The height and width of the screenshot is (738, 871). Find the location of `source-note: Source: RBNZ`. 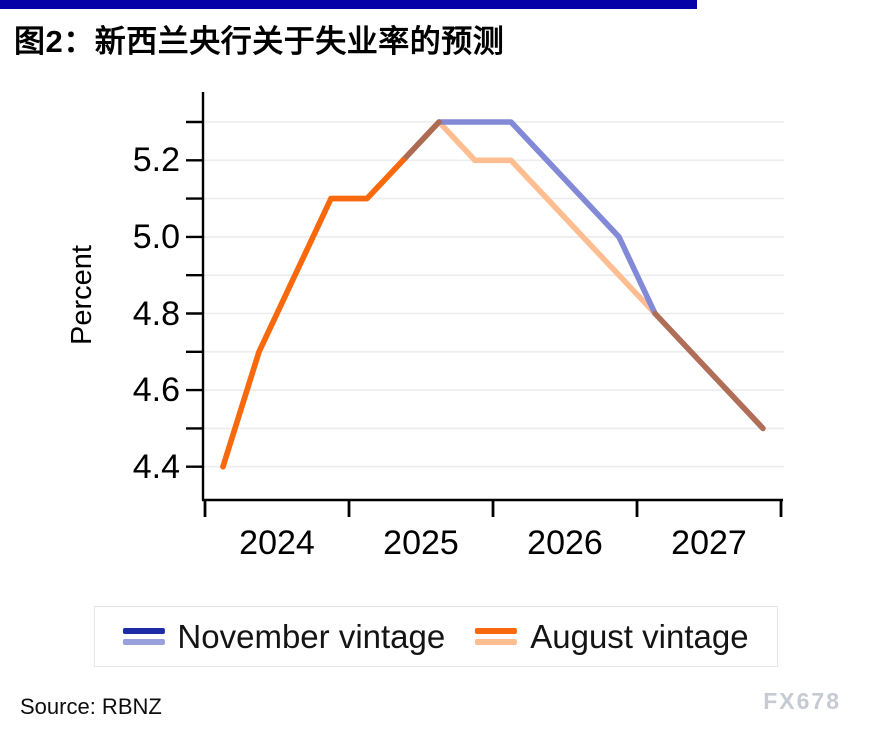

source-note: Source: RBNZ is located at coordinates (91, 706).